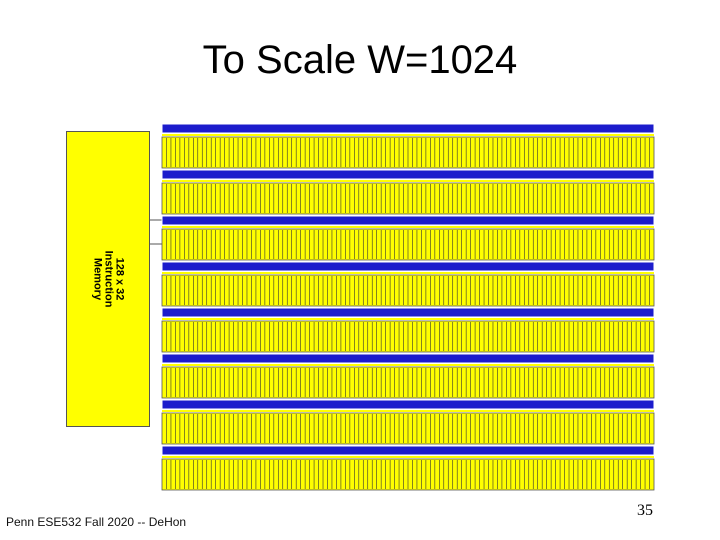 The height and width of the screenshot is (540, 720). What do you see at coordinates (645, 510) in the screenshot?
I see `page-number: 35` at bounding box center [645, 510].